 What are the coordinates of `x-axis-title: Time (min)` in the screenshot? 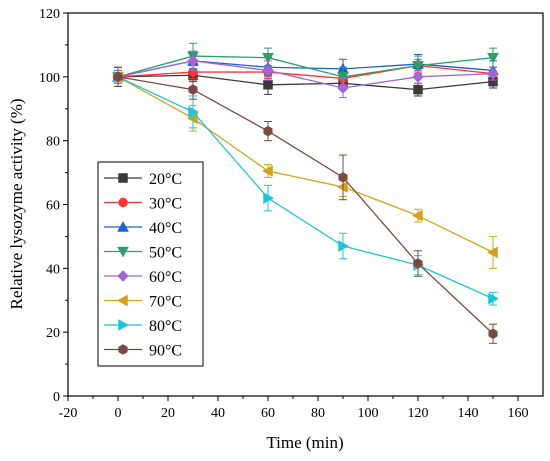 It's located at (304, 442).